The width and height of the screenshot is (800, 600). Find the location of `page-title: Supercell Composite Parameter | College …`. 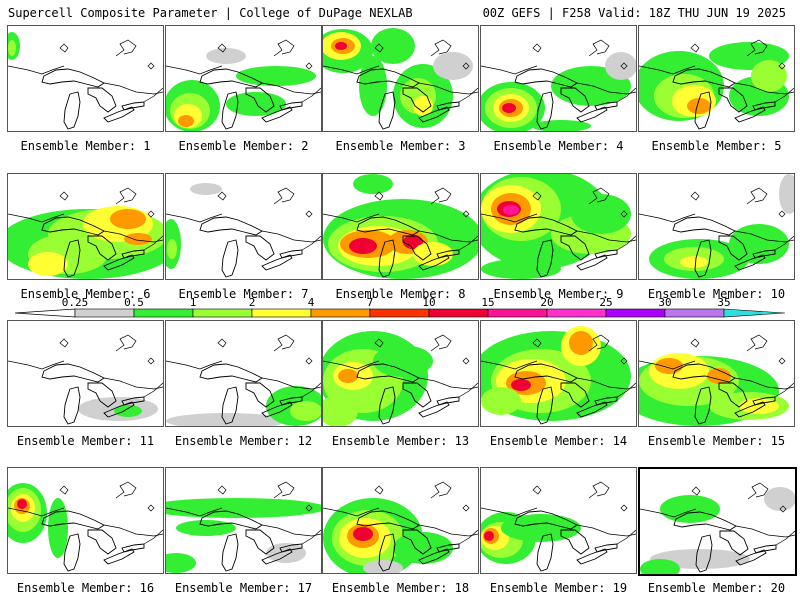

page-title: Supercell Composite Parameter | College … is located at coordinates (210, 13).